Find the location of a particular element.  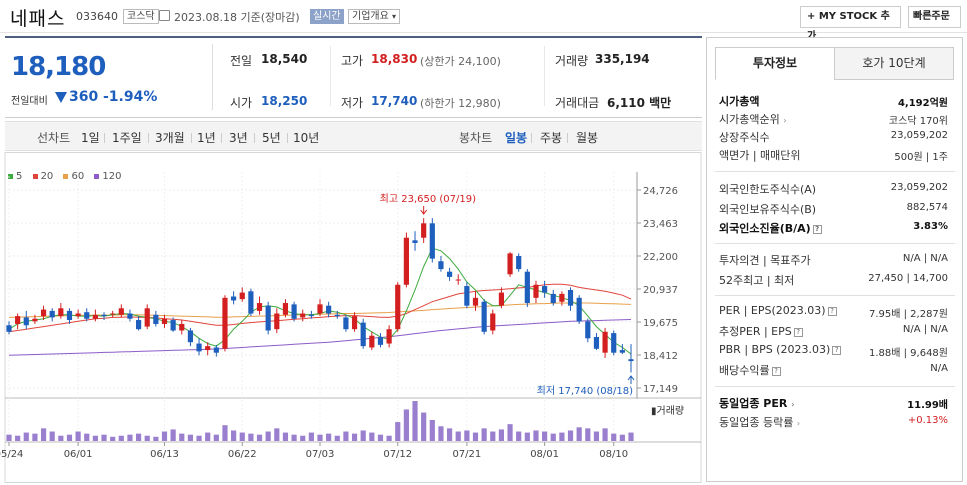

company-overview-dropdown: 기업개요 ▾ is located at coordinates (374, 16).